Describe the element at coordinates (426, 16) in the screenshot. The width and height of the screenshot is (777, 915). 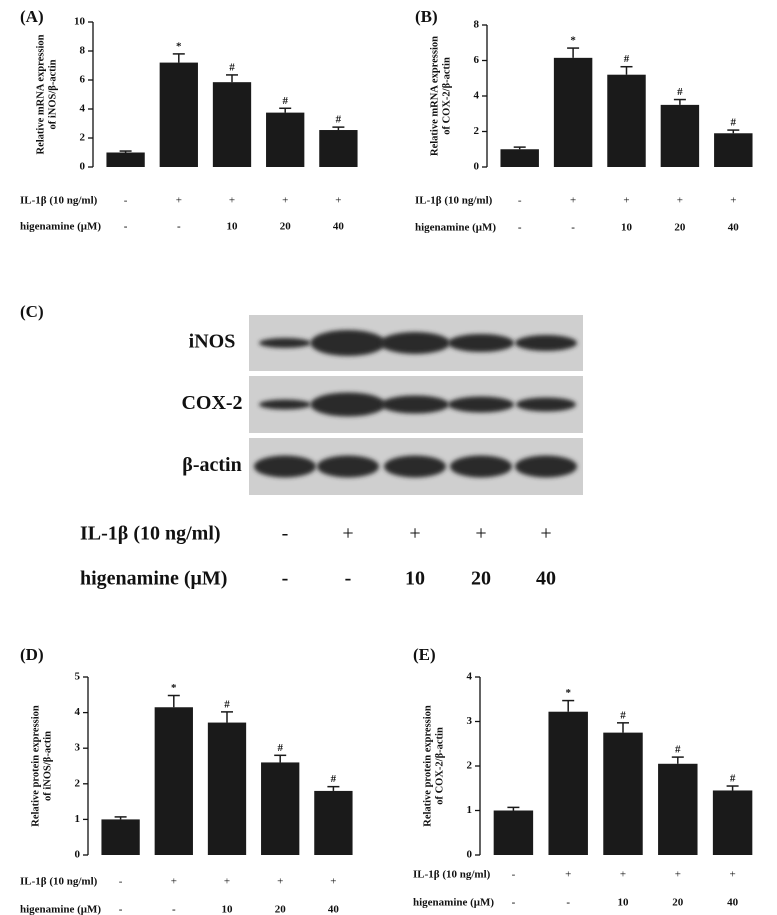
I see `panel-label: (B)` at that location.